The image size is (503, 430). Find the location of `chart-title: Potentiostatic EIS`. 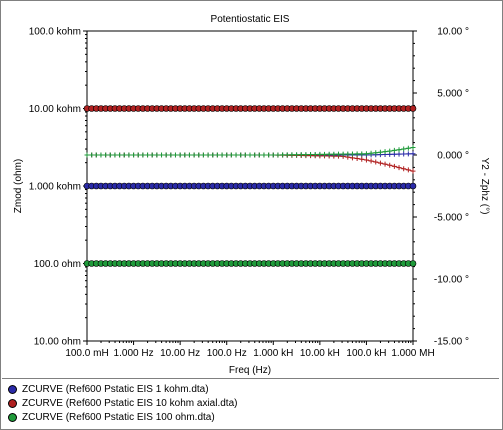

chart-title: Potentiostatic EIS is located at coordinates (250, 19).